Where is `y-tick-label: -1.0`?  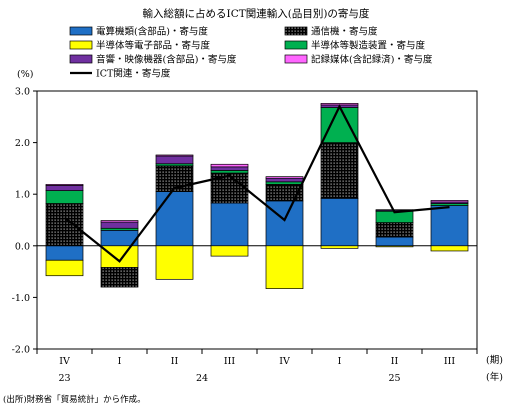
y-tick-label: -1.0 is located at coordinates (21, 298).